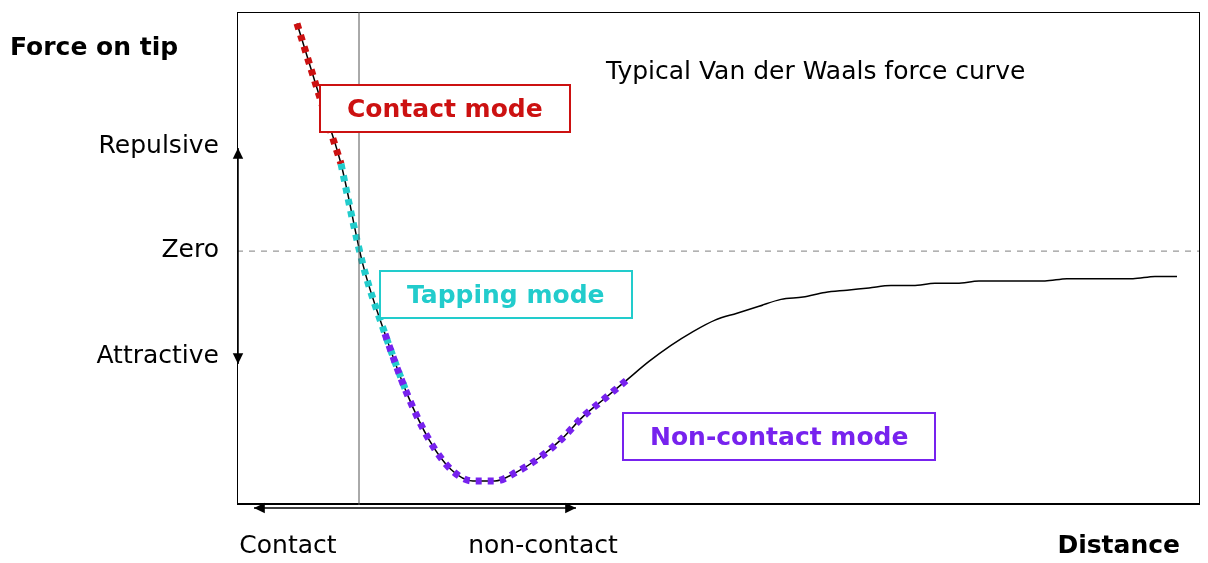 This screenshot has height=563, width=1208. Describe the element at coordinates (189, 248) in the screenshot. I see `ref-line-label: Zero` at that location.